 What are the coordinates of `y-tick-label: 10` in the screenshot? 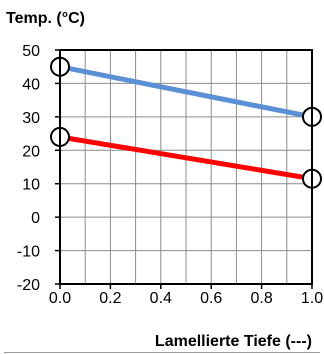 It's located at (31, 185).